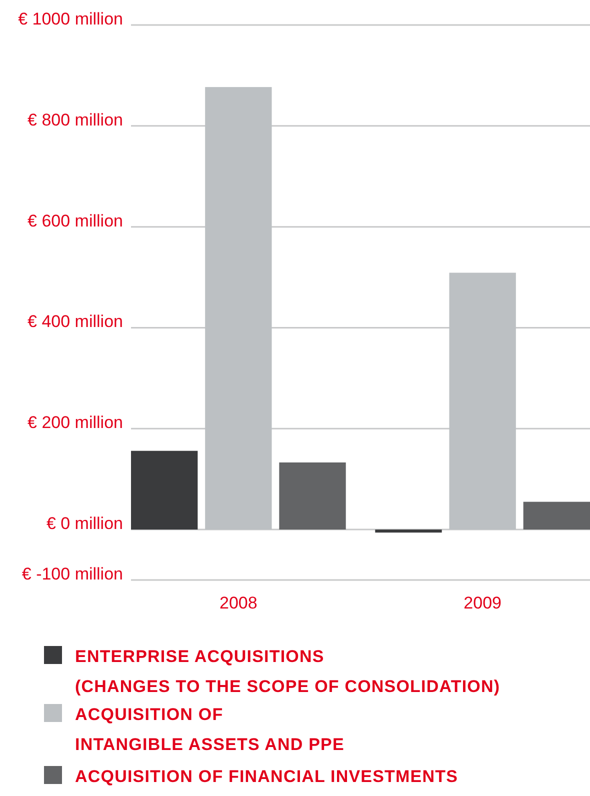  I want to click on y-tick-label: € -100 million, so click(72, 574).